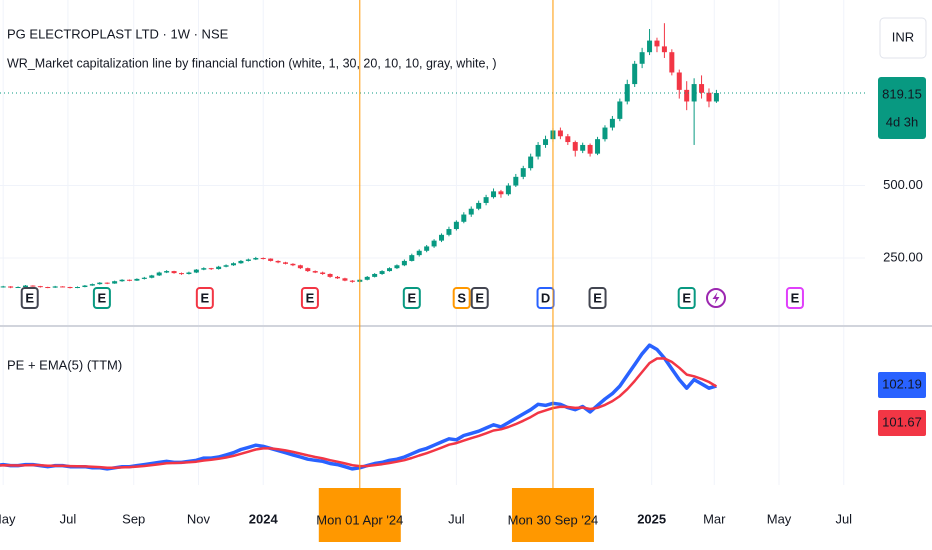  What do you see at coordinates (714, 518) in the screenshot?
I see `x-tick-label: Mar` at bounding box center [714, 518].